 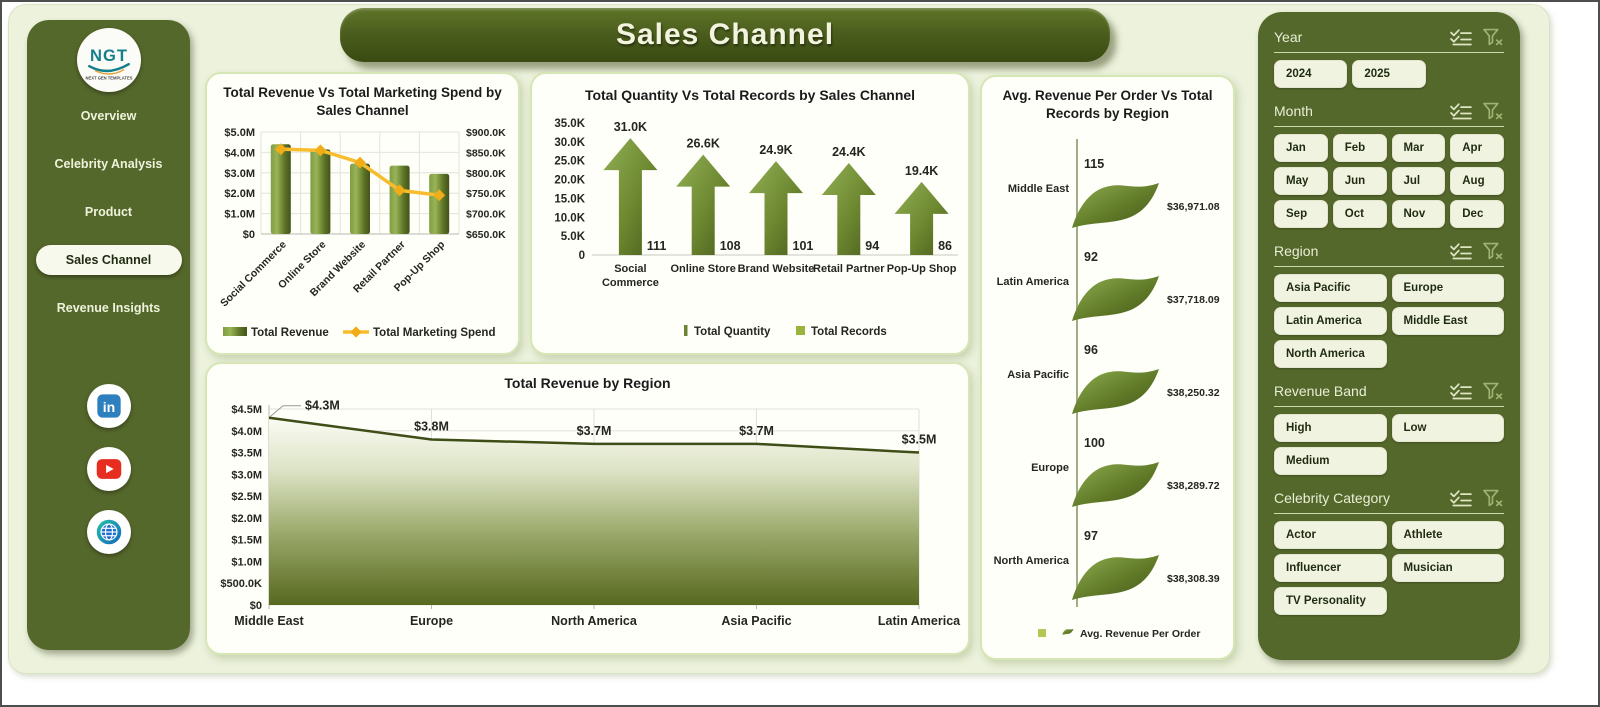 What do you see at coordinates (290, 333) in the screenshot?
I see `svg-text: Total Revenue` at bounding box center [290, 333].